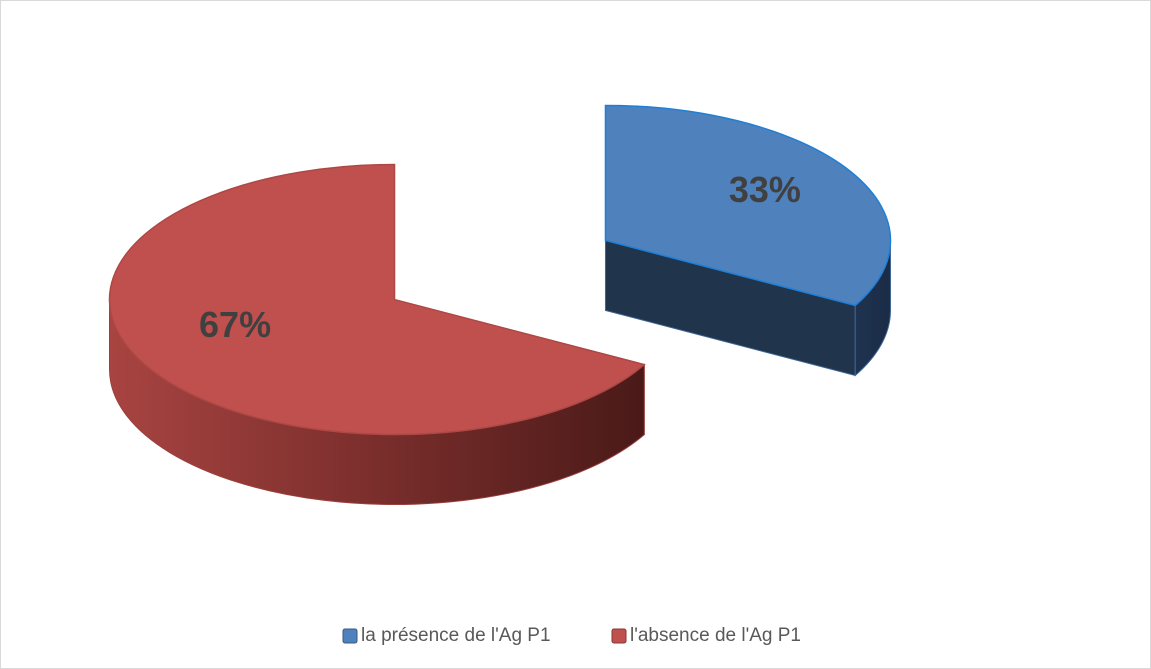 The height and width of the screenshot is (669, 1151). Describe the element at coordinates (235, 324) in the screenshot. I see `data-label: 67%` at that location.